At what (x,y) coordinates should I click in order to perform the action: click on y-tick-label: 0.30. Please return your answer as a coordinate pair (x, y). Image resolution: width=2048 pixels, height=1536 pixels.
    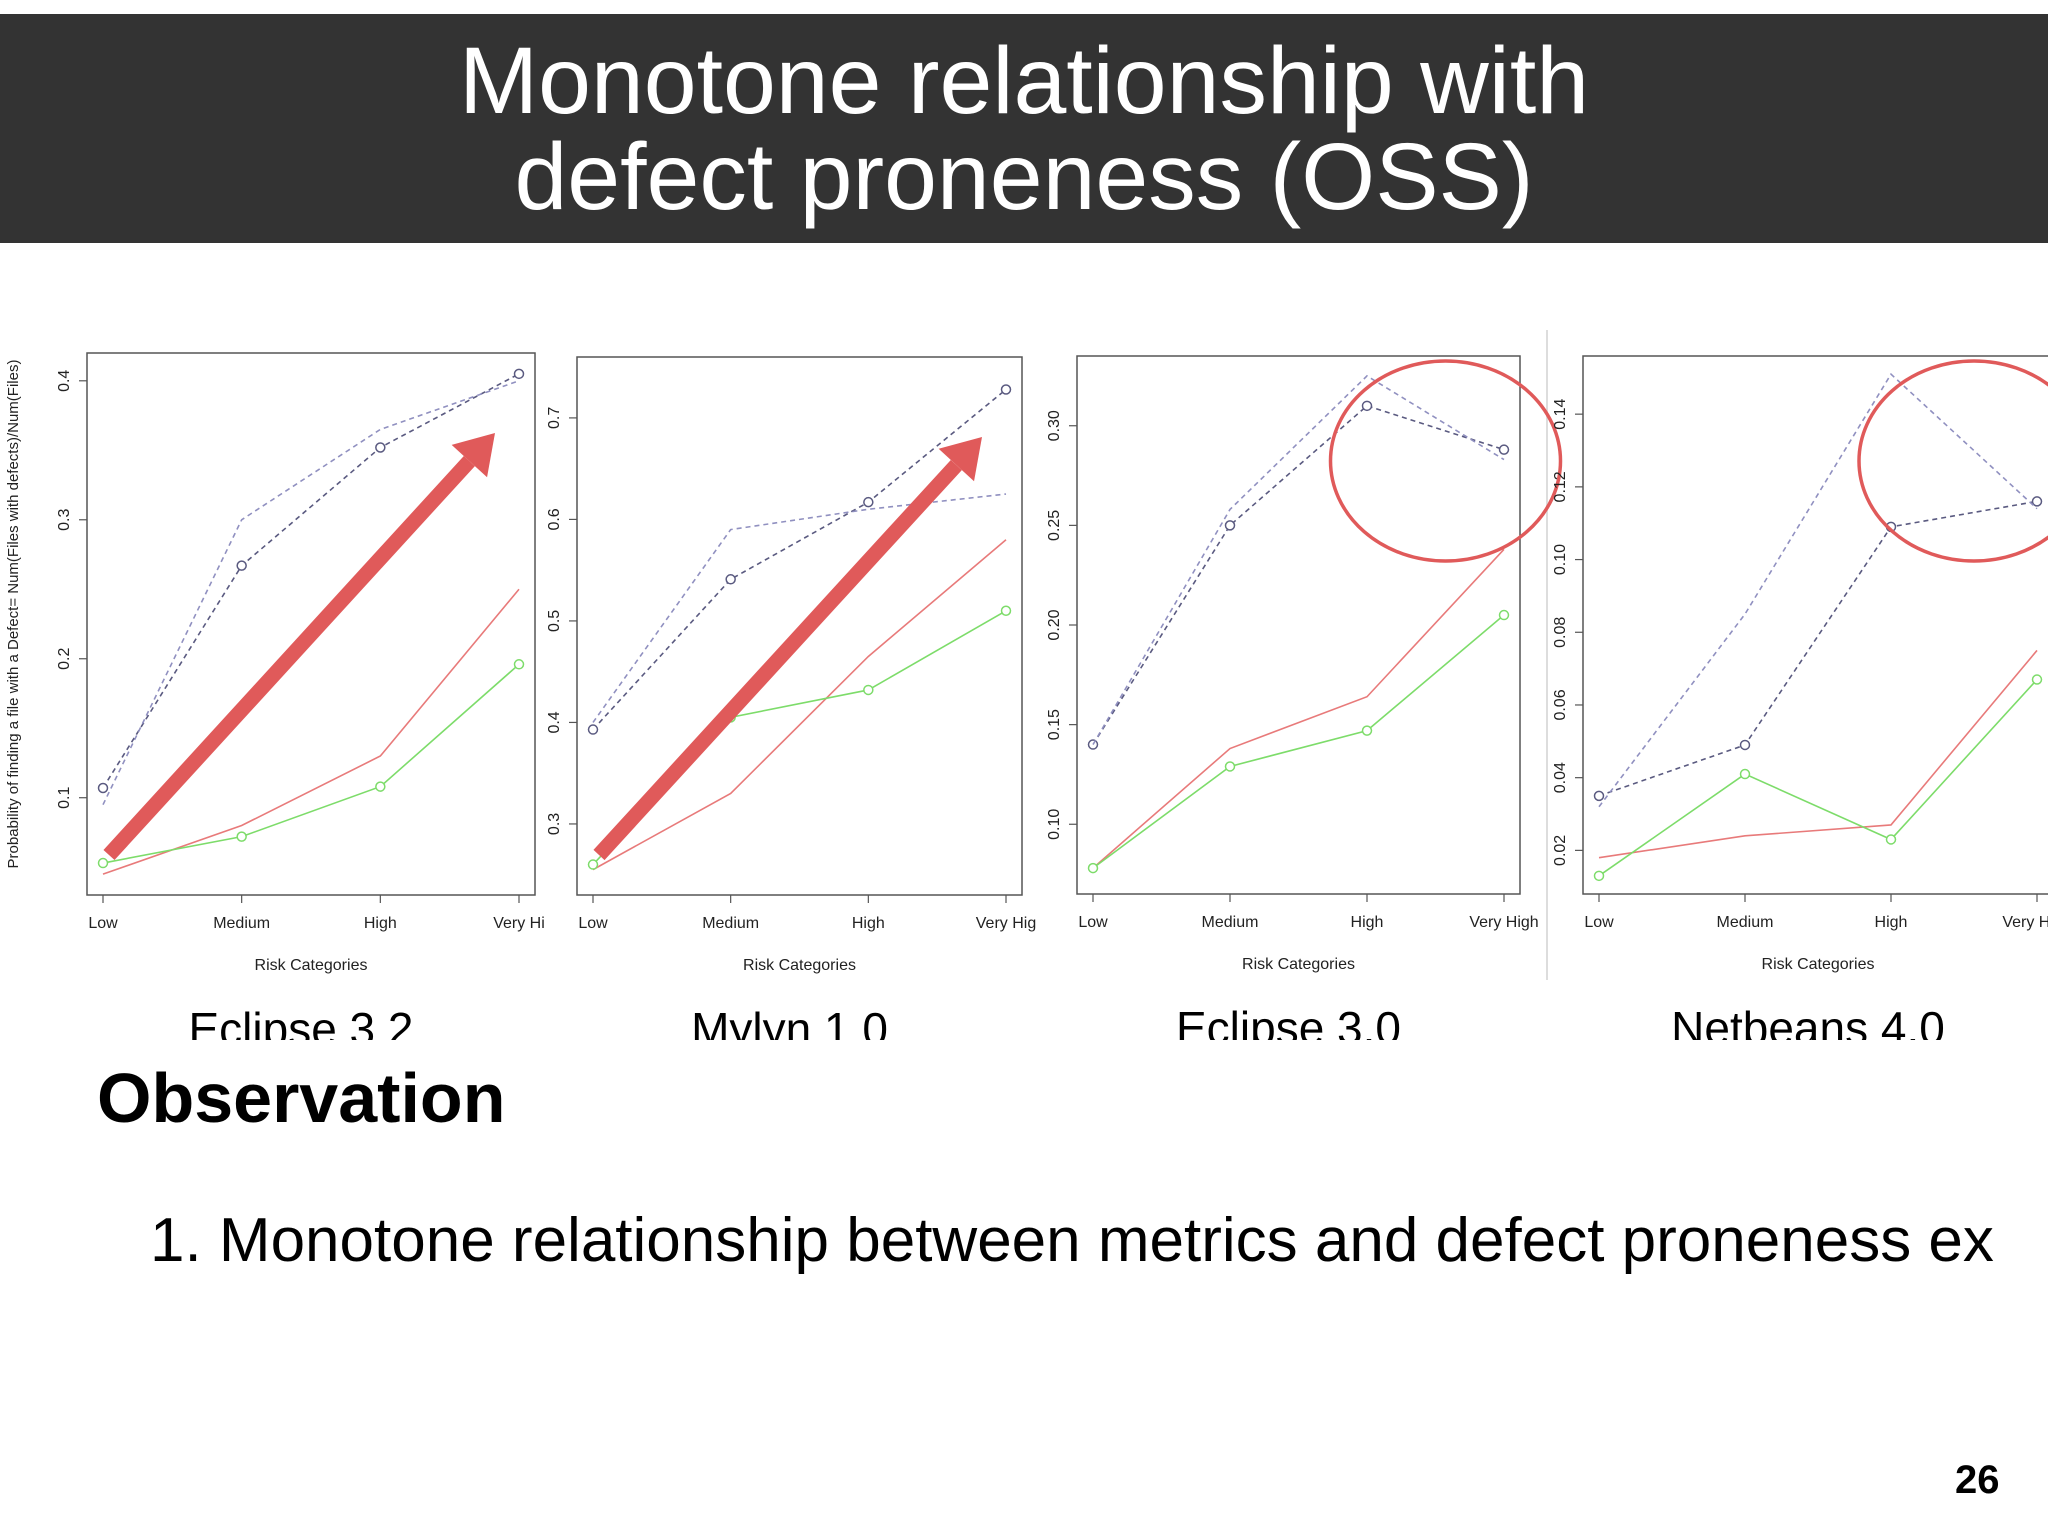
    Looking at the image, I should click on (1054, 425).